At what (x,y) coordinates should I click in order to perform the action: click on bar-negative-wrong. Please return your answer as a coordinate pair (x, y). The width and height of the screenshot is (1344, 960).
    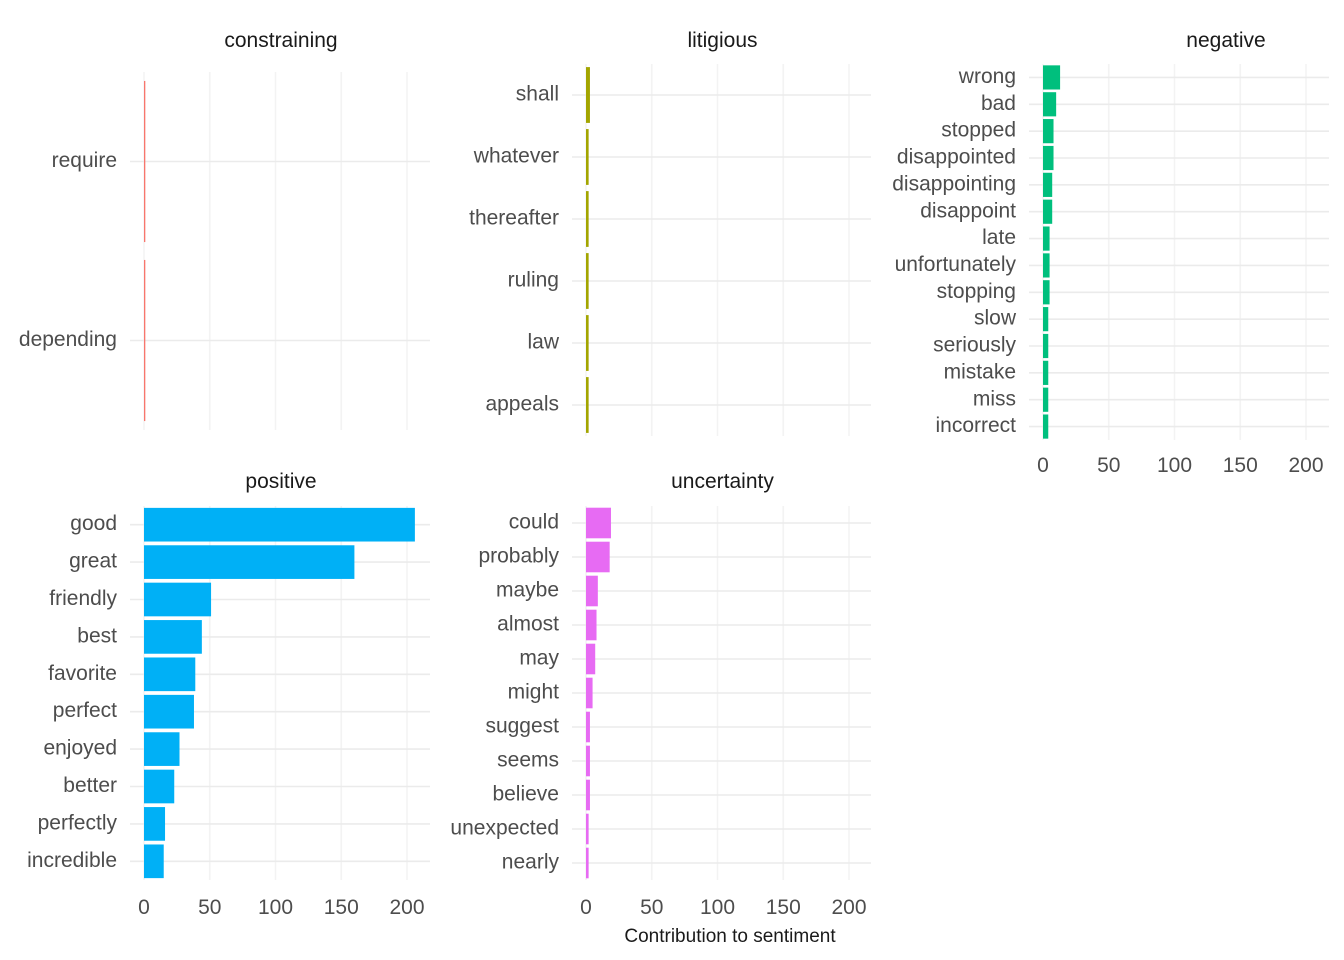
    Looking at the image, I should click on (1052, 77).